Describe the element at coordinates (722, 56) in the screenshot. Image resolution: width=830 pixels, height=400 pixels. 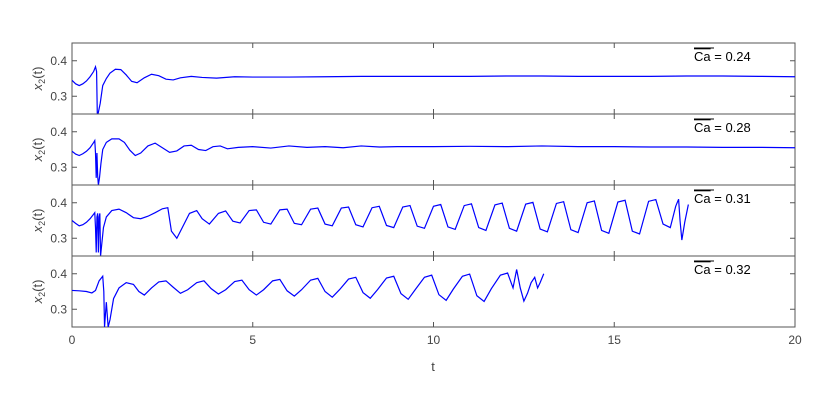
I see `panel-annotation: Ca = 0.24` at that location.